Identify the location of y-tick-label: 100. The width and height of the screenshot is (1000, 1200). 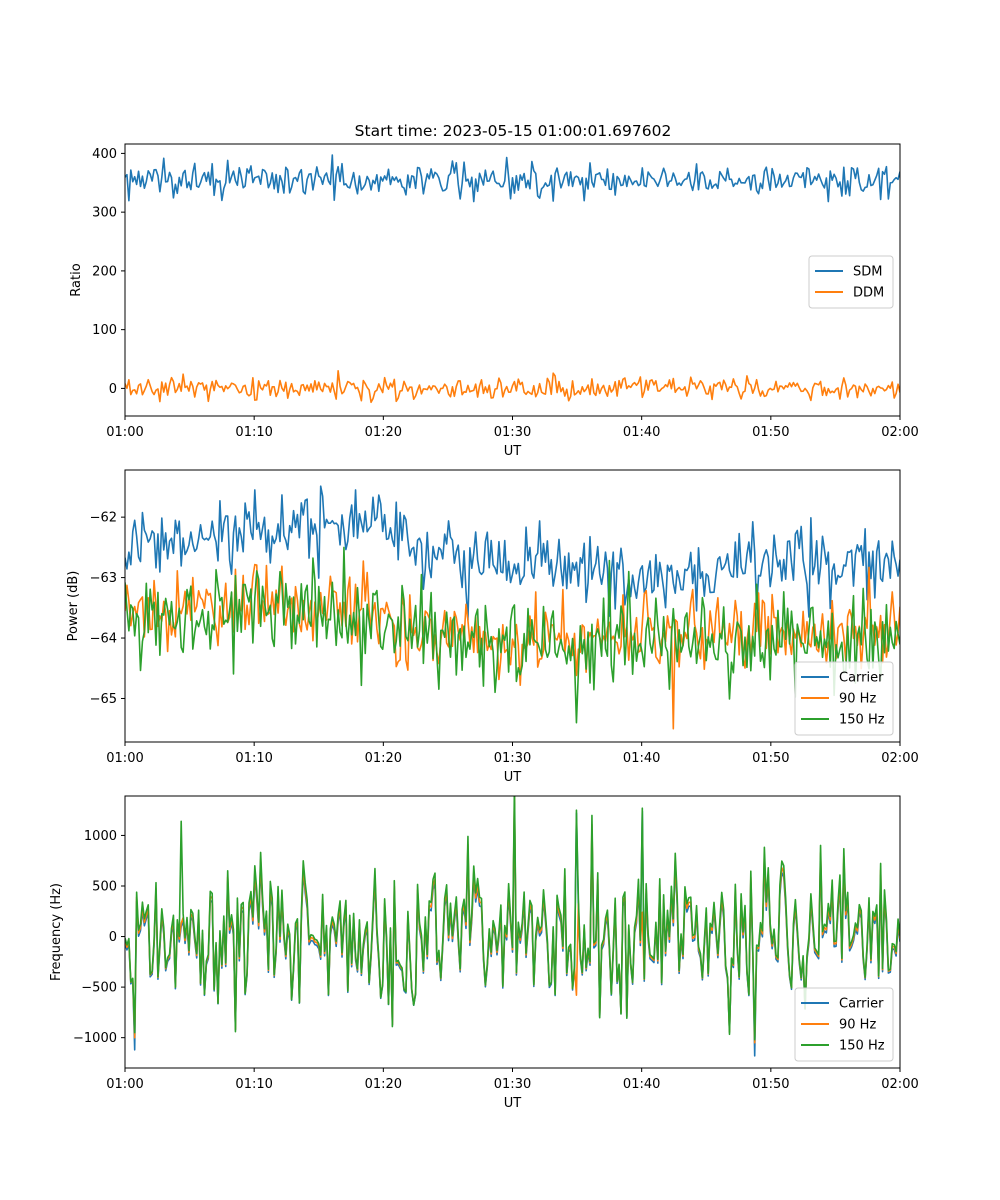
(104, 330).